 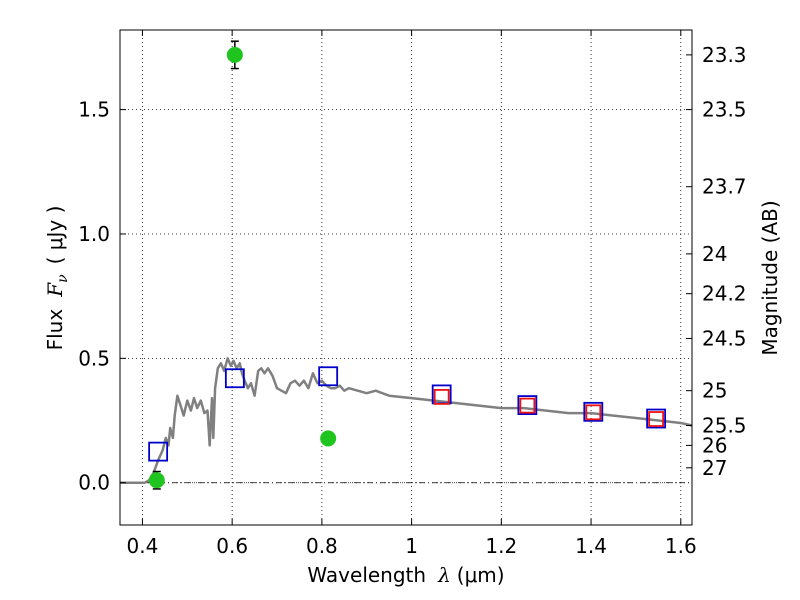 What do you see at coordinates (770, 277) in the screenshot?
I see `y2-axis-label: Magnitude (AB)` at bounding box center [770, 277].